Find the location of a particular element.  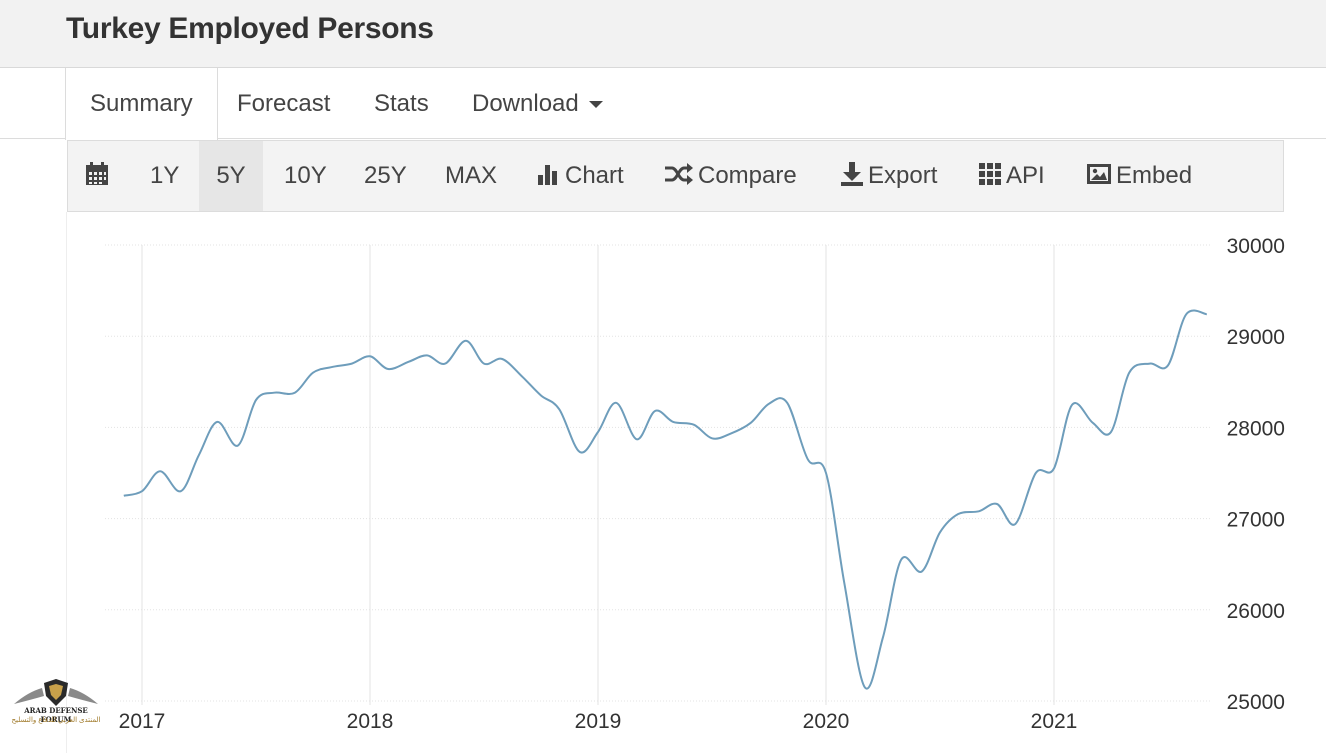

calendar-button is located at coordinates (99, 176).